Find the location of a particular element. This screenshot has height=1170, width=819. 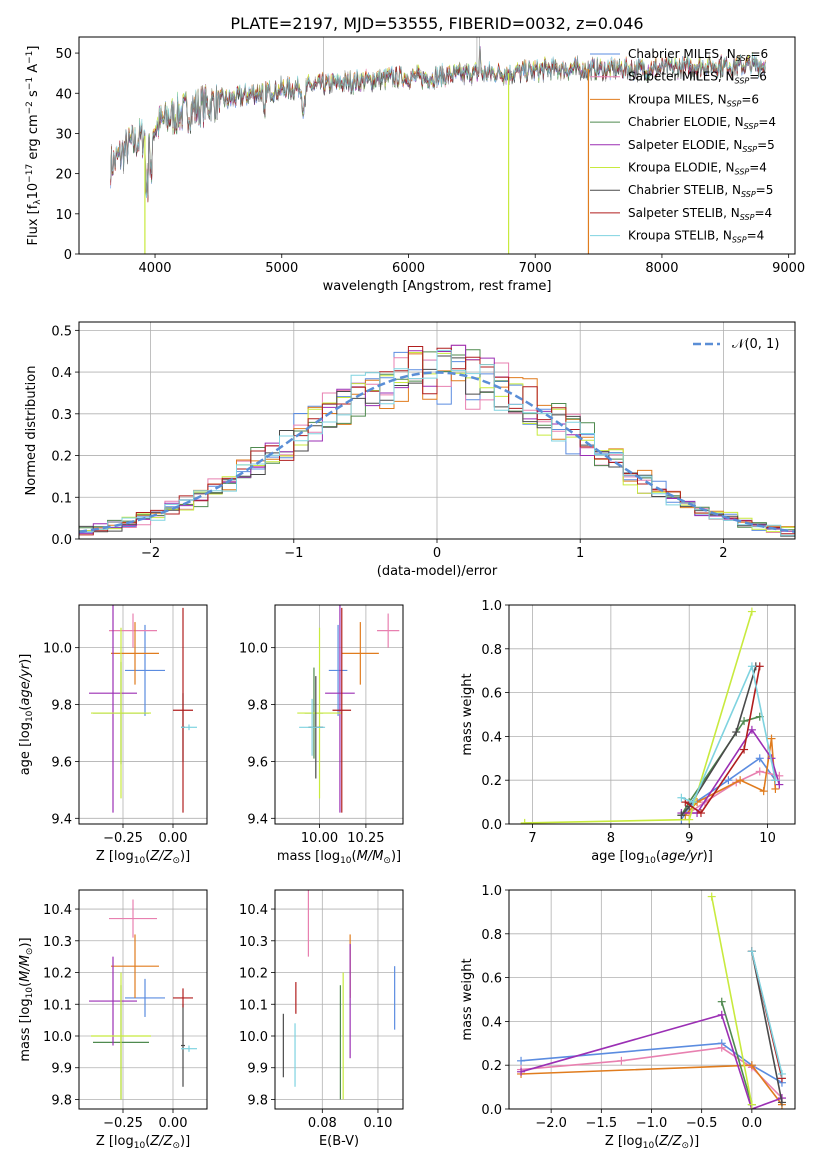

legend-label: 𝒩(0, 1) is located at coordinates (755, 344).